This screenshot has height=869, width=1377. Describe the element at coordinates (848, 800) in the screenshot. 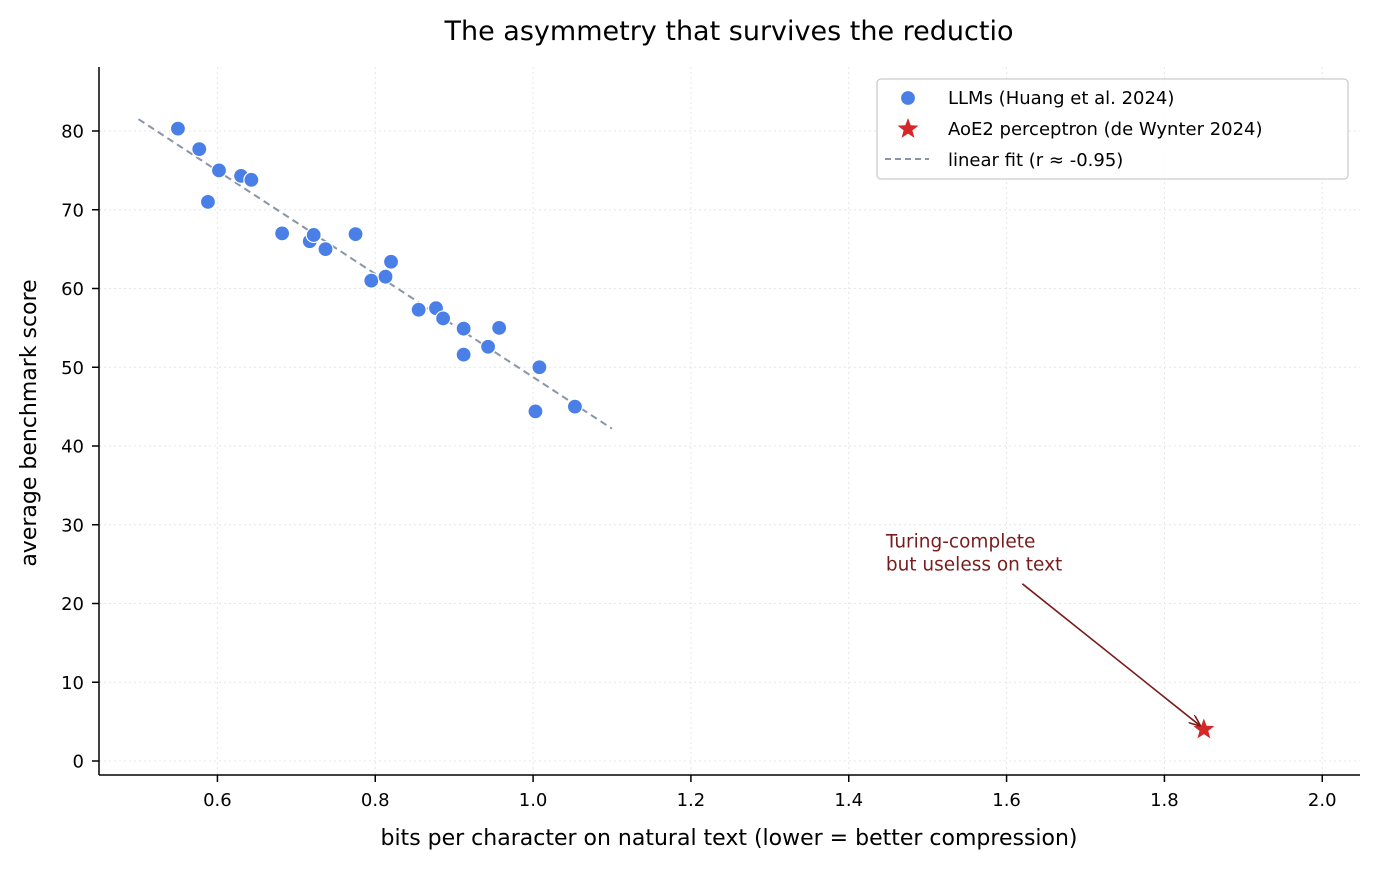

I see `x-tick-label: 1.4` at that location.